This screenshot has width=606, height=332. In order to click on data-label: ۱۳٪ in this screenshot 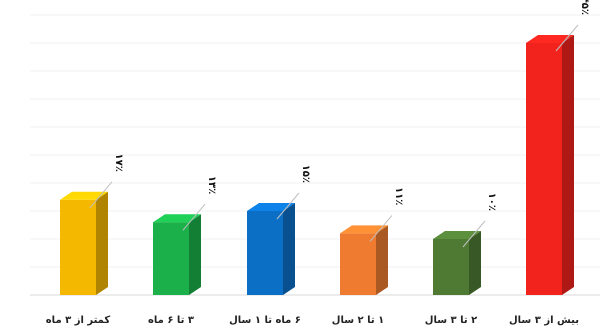, I will do `click(211, 185)`.